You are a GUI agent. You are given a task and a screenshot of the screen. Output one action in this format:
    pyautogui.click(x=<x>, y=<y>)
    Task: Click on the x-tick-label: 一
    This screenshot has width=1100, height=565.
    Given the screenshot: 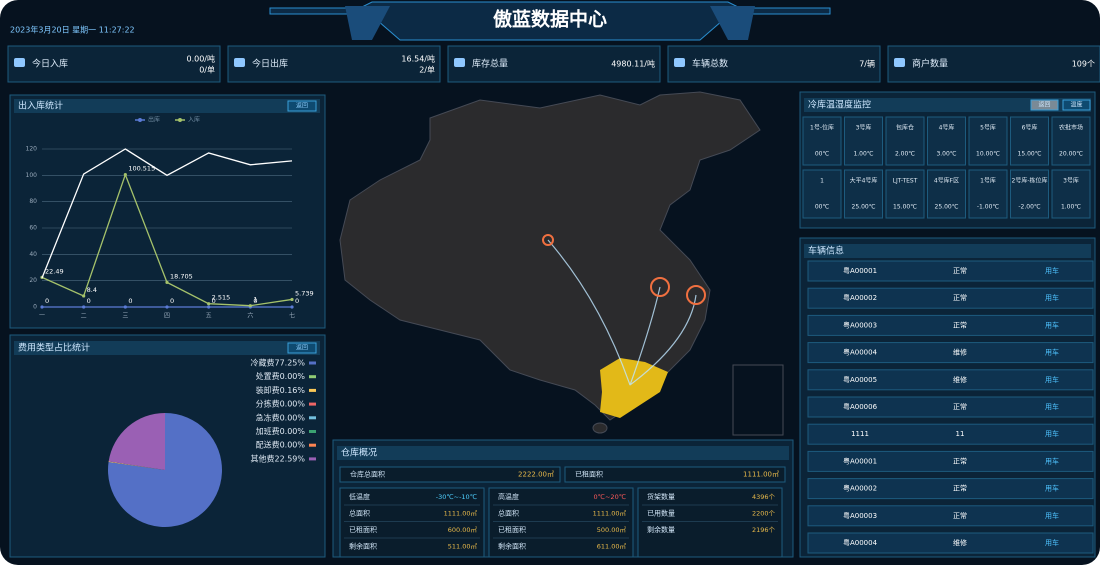 What is the action you would take?
    pyautogui.click(x=42, y=316)
    